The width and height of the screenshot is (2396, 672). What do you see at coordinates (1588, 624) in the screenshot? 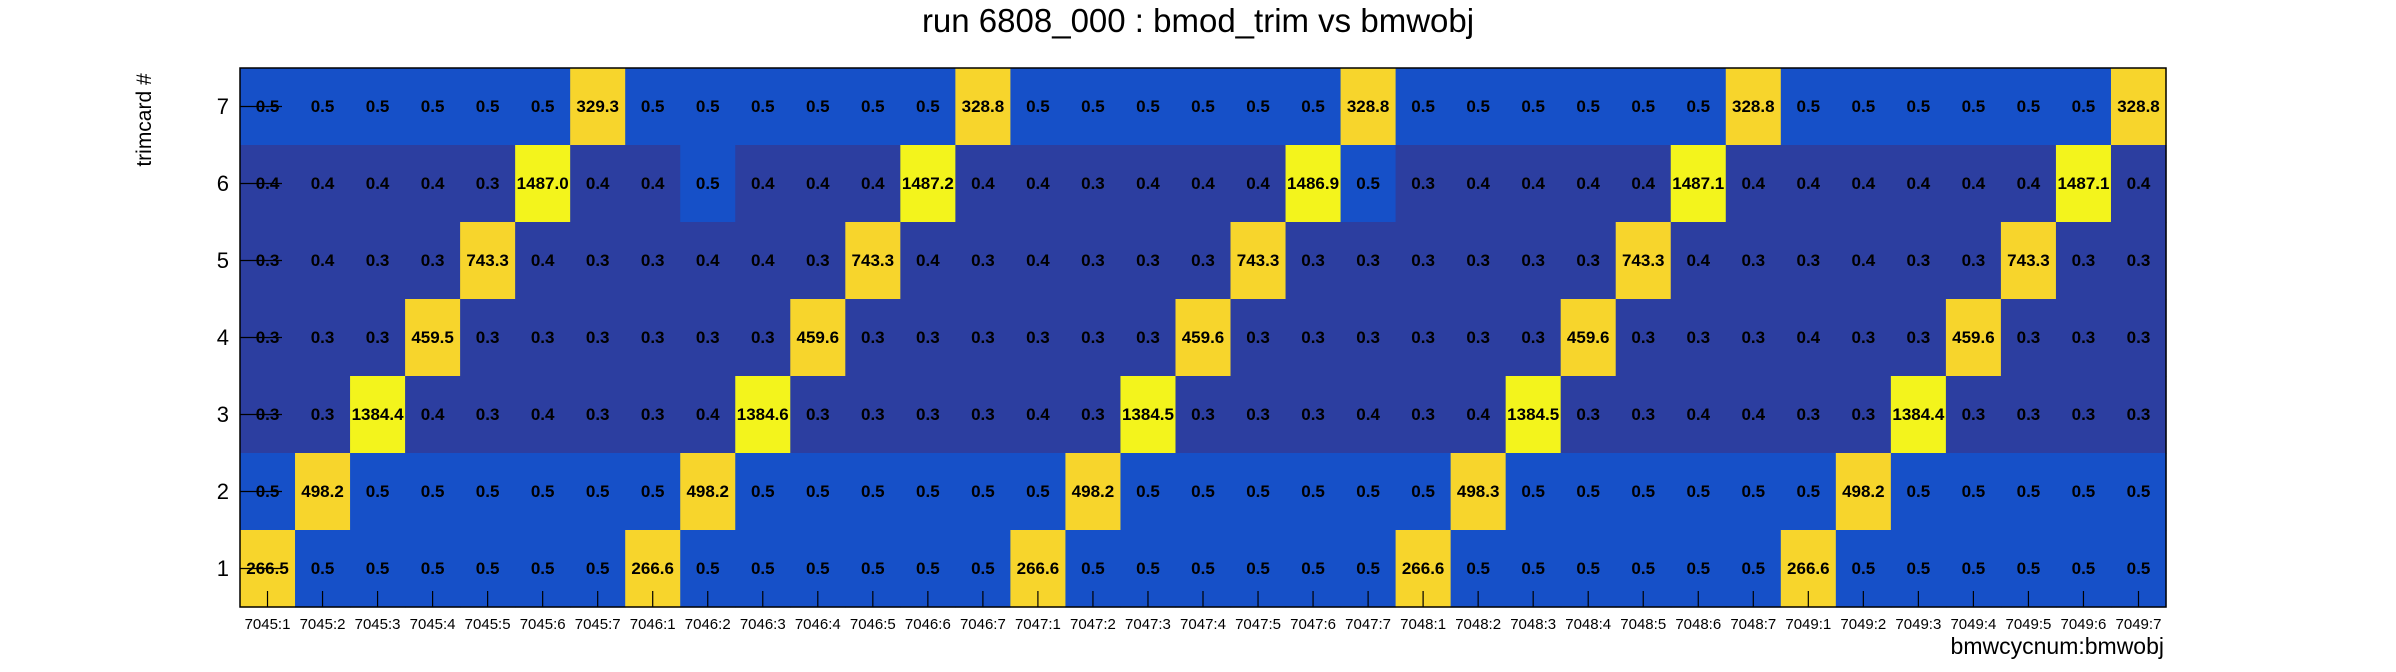
I see `x-tick-label: 7048:4` at bounding box center [1588, 624].